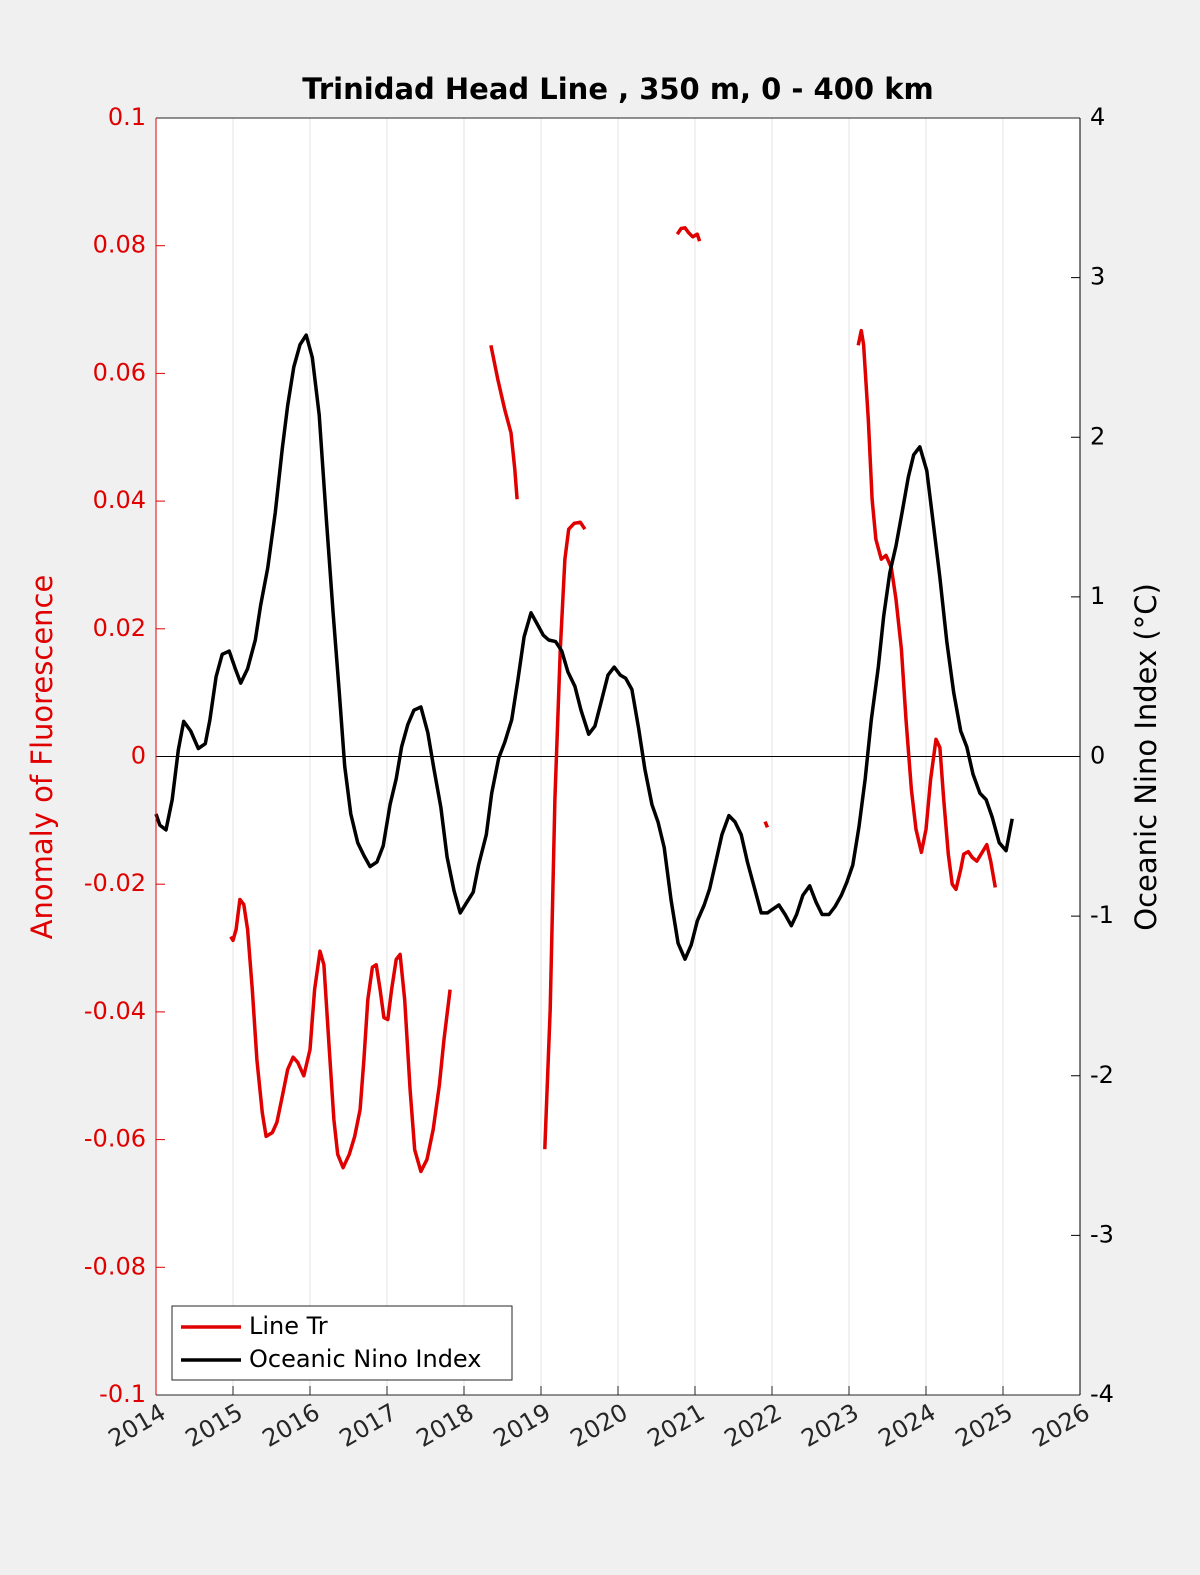 This screenshot has width=1200, height=1575. What do you see at coordinates (1097, 436) in the screenshot?
I see `y2-tick-label: 2` at bounding box center [1097, 436].